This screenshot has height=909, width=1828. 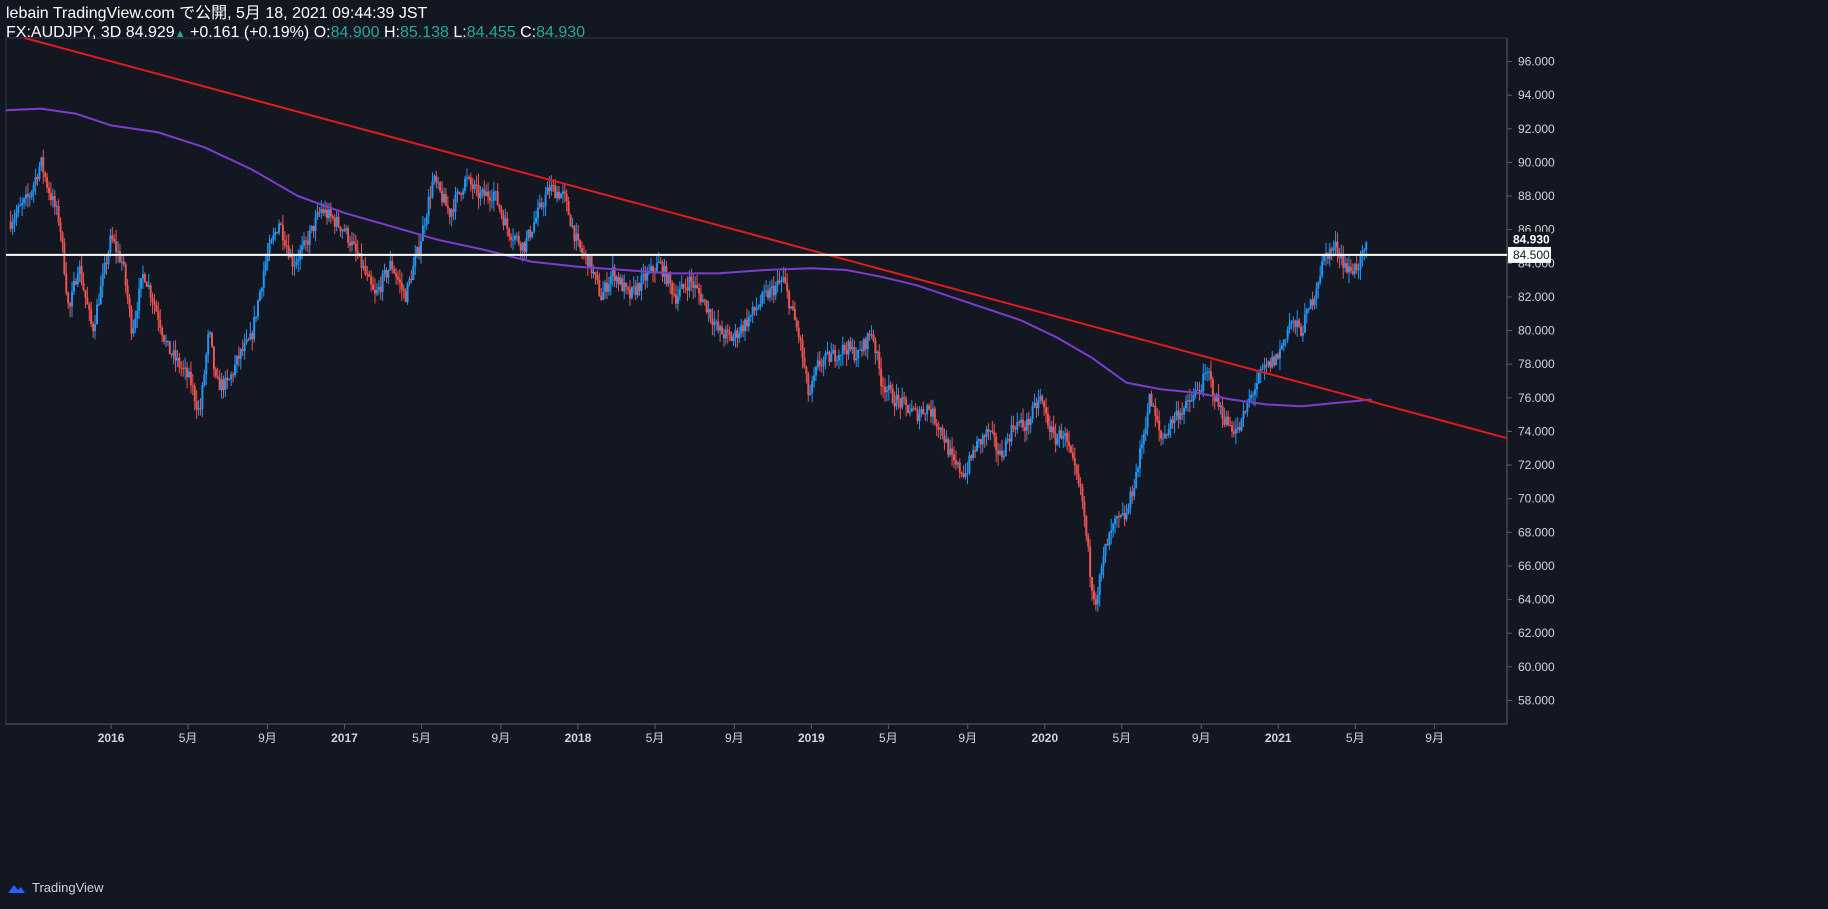 I want to click on tradingview-logo: TradingView, so click(x=55, y=887).